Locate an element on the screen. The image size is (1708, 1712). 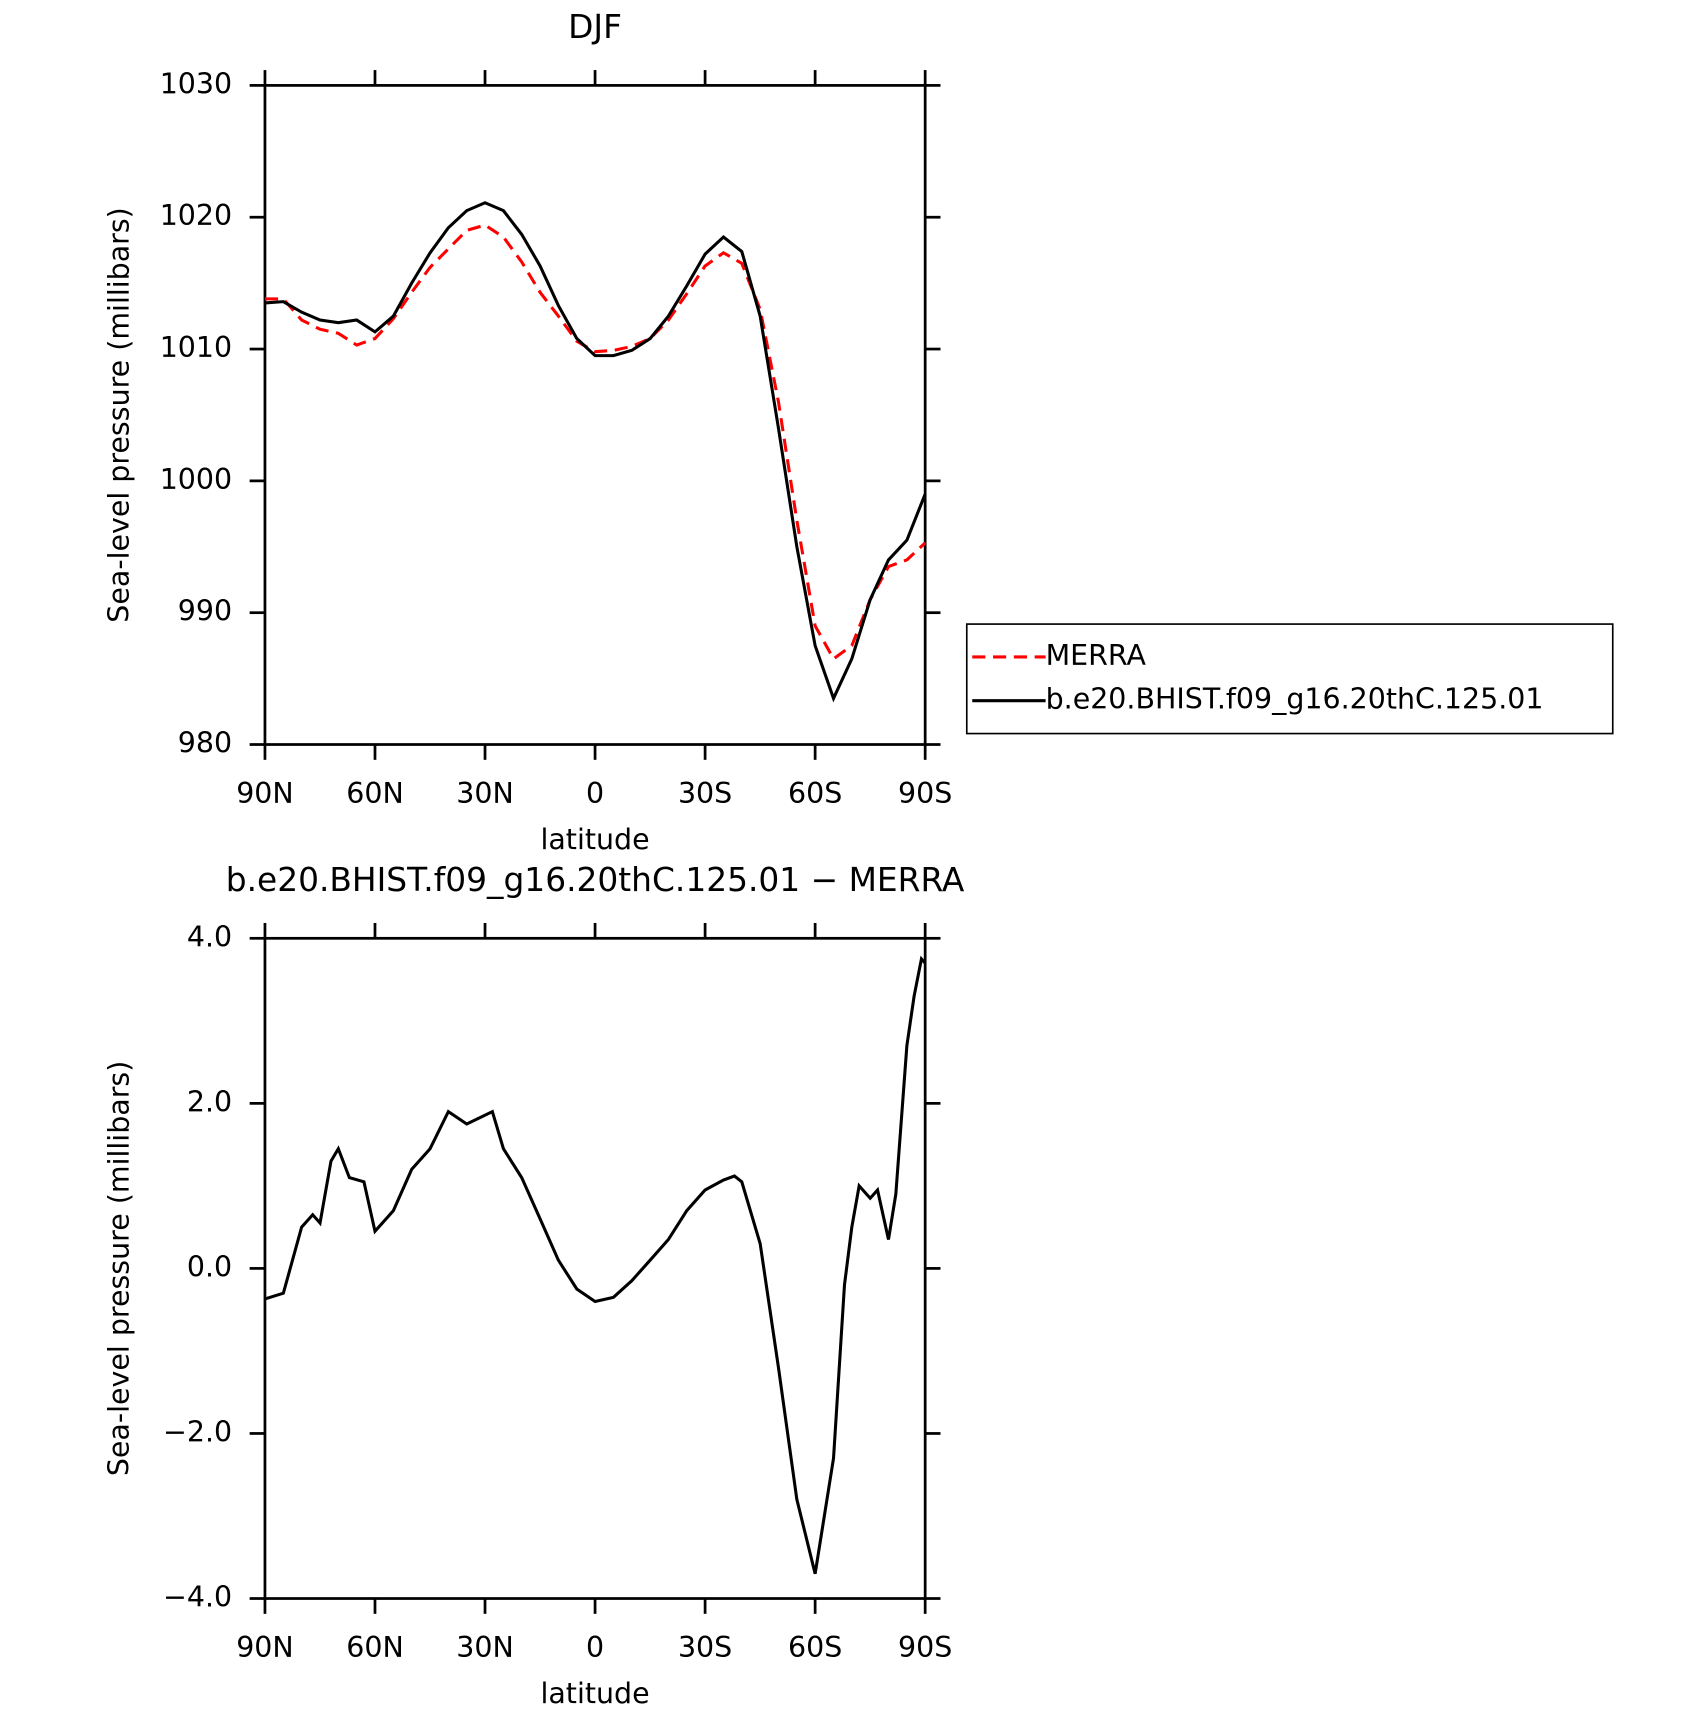
y-tick-label: 1010 is located at coordinates (196, 347).